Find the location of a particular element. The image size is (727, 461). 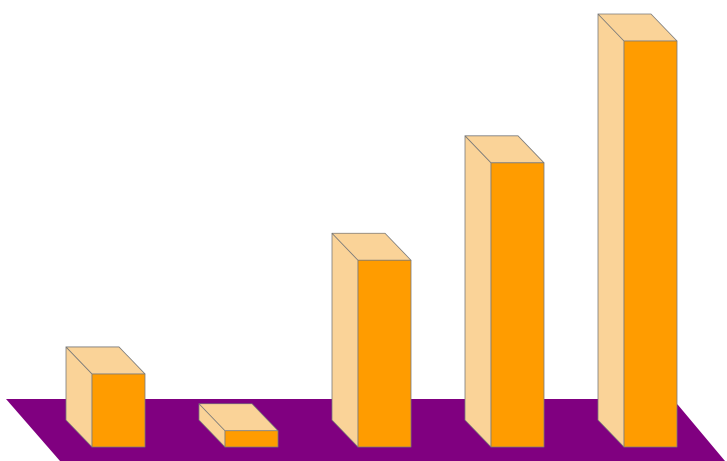

bar-3-front is located at coordinates (384, 353).